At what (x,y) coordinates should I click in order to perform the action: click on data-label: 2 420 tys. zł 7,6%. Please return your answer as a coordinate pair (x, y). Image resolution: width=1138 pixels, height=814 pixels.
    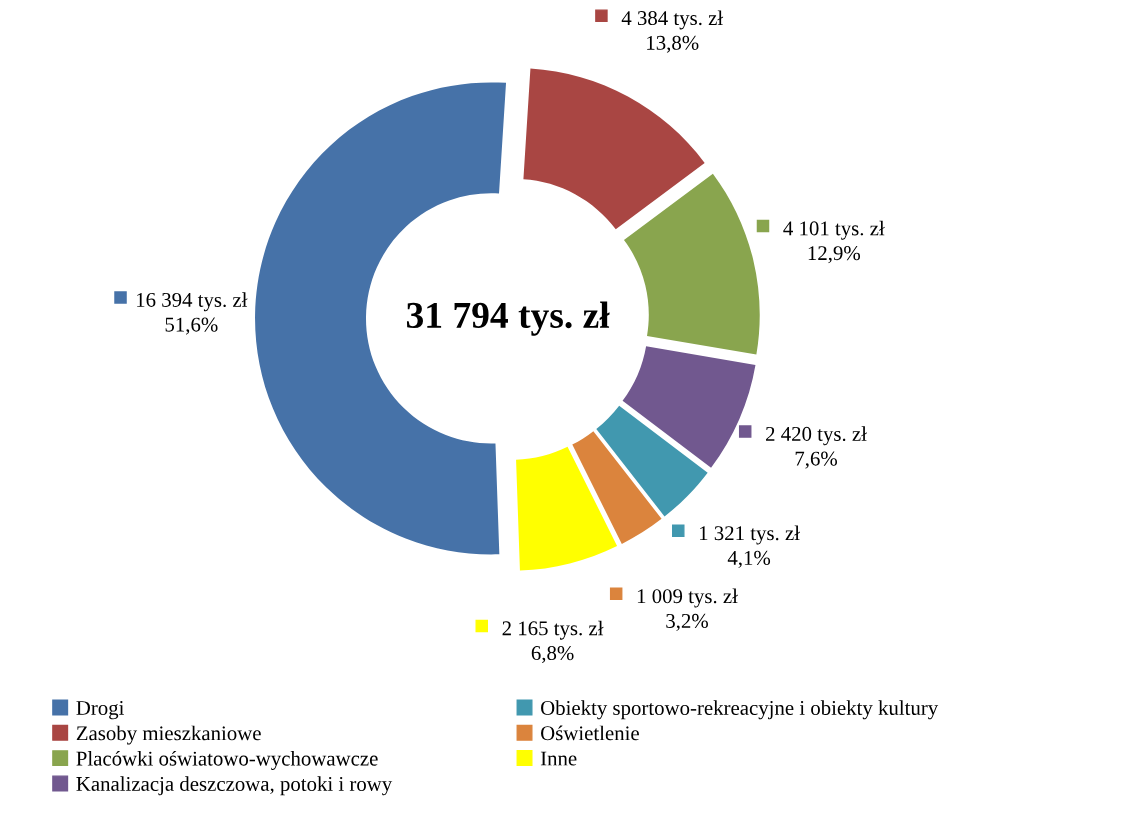
    Looking at the image, I should click on (816, 447).